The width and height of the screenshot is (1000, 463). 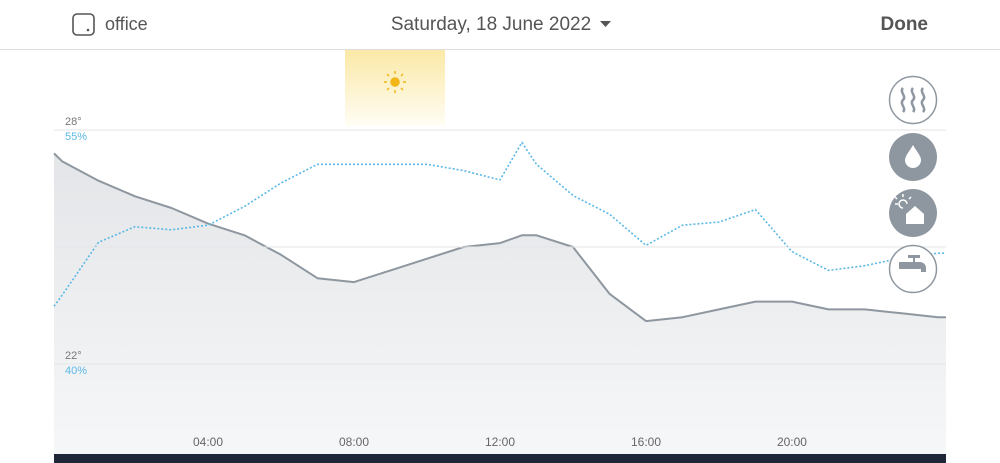 I want to click on daylight-band, so click(x=395, y=88).